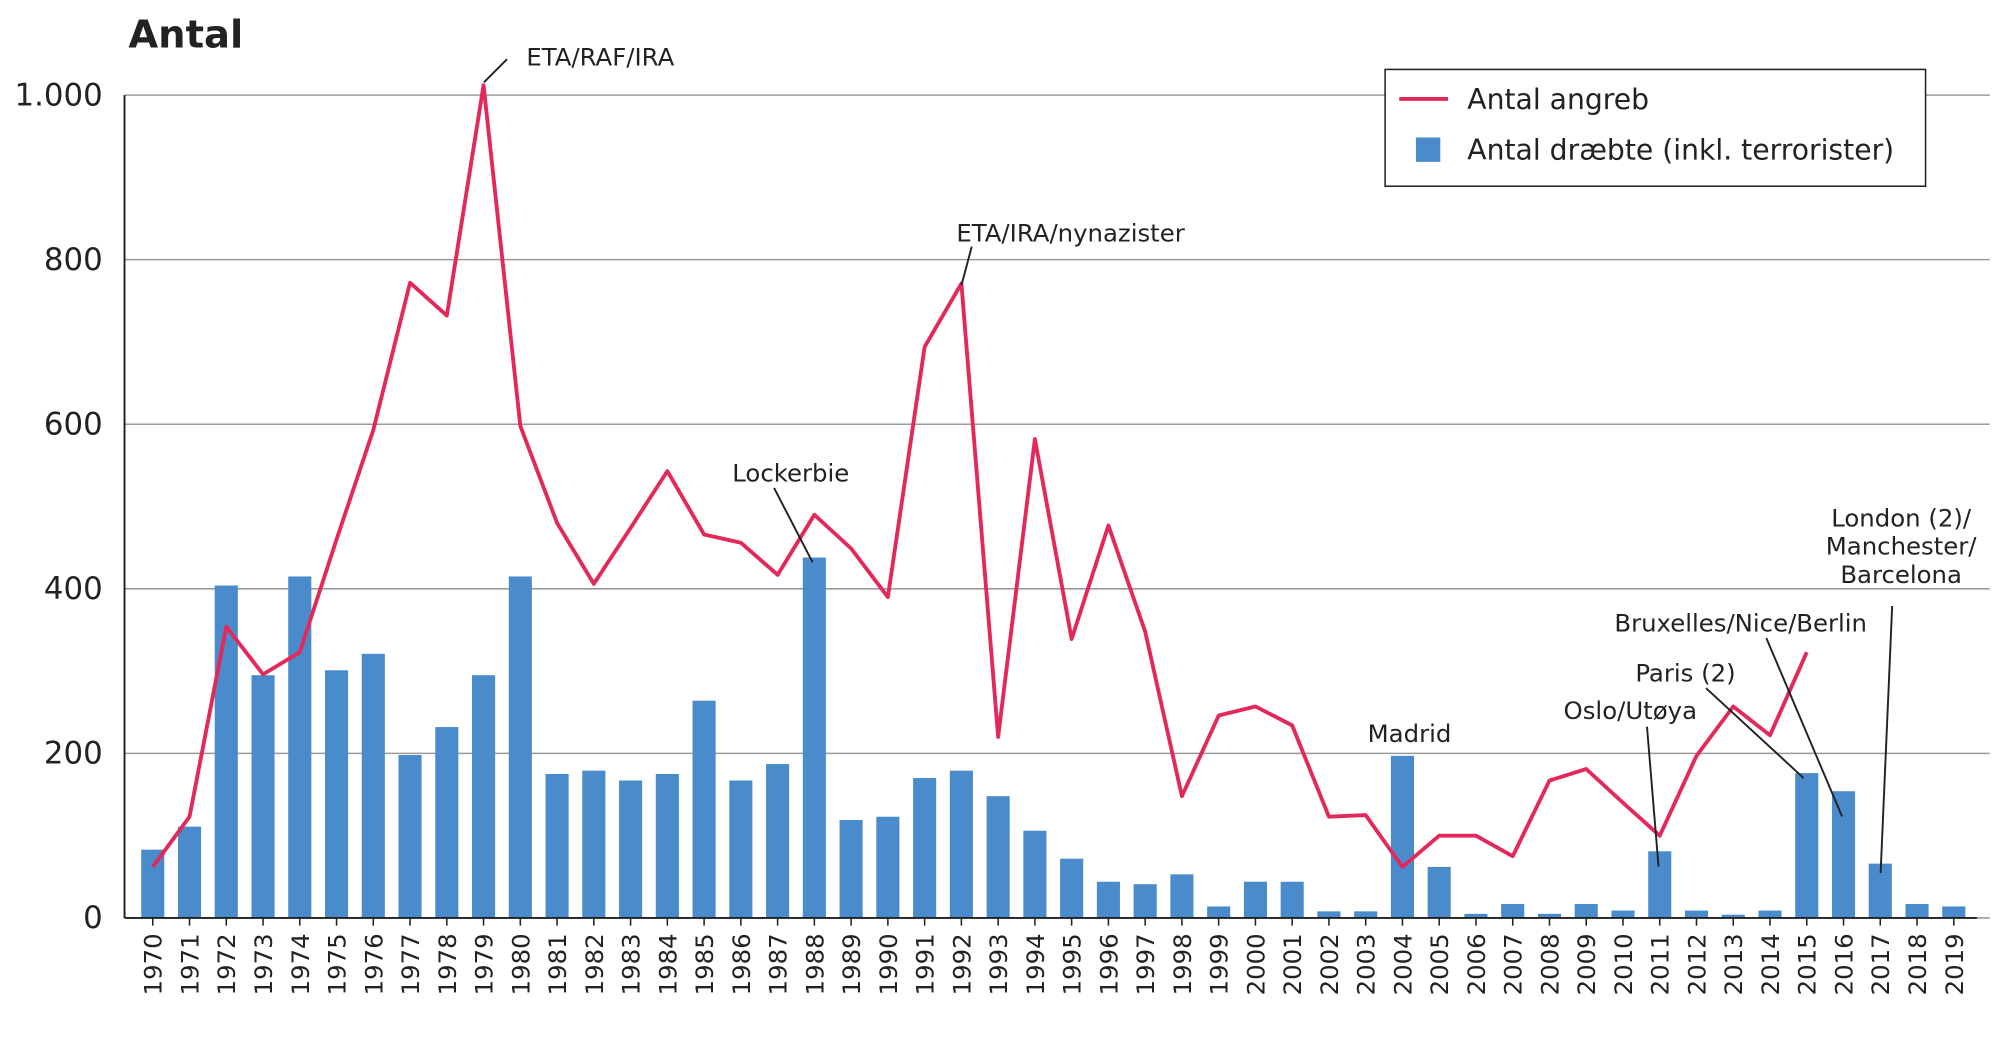 Image resolution: width=2000 pixels, height=1040 pixels. What do you see at coordinates (888, 964) in the screenshot?
I see `x-tick-label: 1990` at bounding box center [888, 964].